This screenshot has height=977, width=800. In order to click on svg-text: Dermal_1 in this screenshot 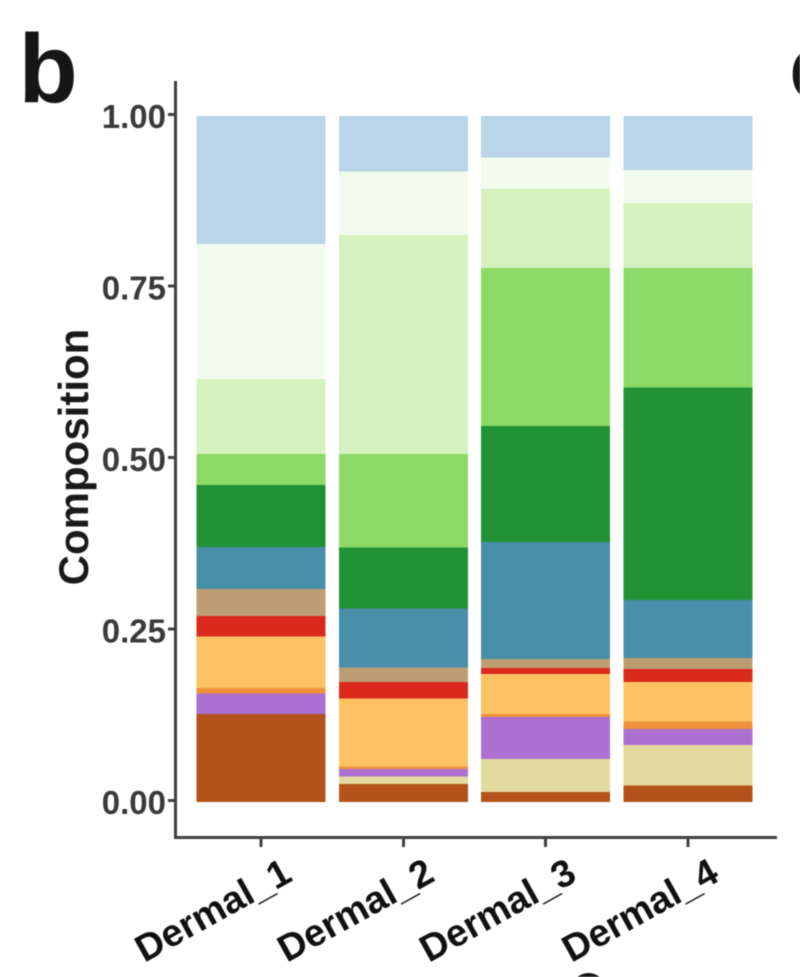, I will do `click(213, 911)`.